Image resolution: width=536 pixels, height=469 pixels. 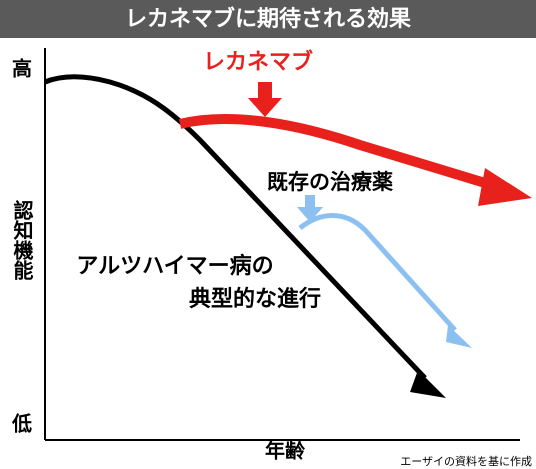 I want to click on lecanemab-label: レカネマブ, so click(x=258, y=62).